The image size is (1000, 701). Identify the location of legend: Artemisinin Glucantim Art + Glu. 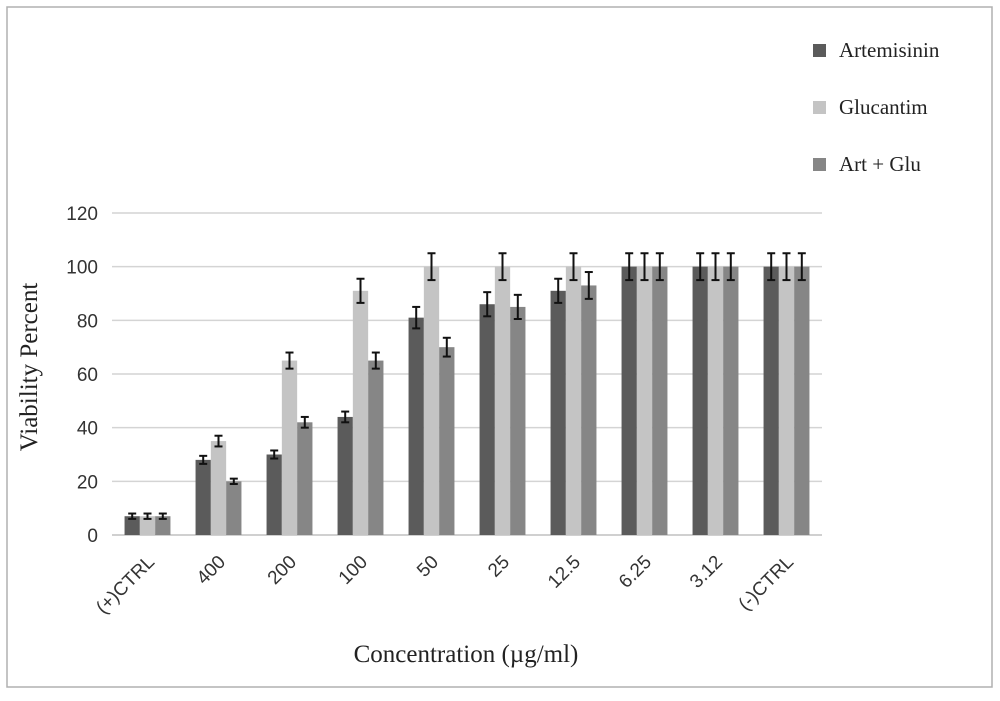
(876, 107).